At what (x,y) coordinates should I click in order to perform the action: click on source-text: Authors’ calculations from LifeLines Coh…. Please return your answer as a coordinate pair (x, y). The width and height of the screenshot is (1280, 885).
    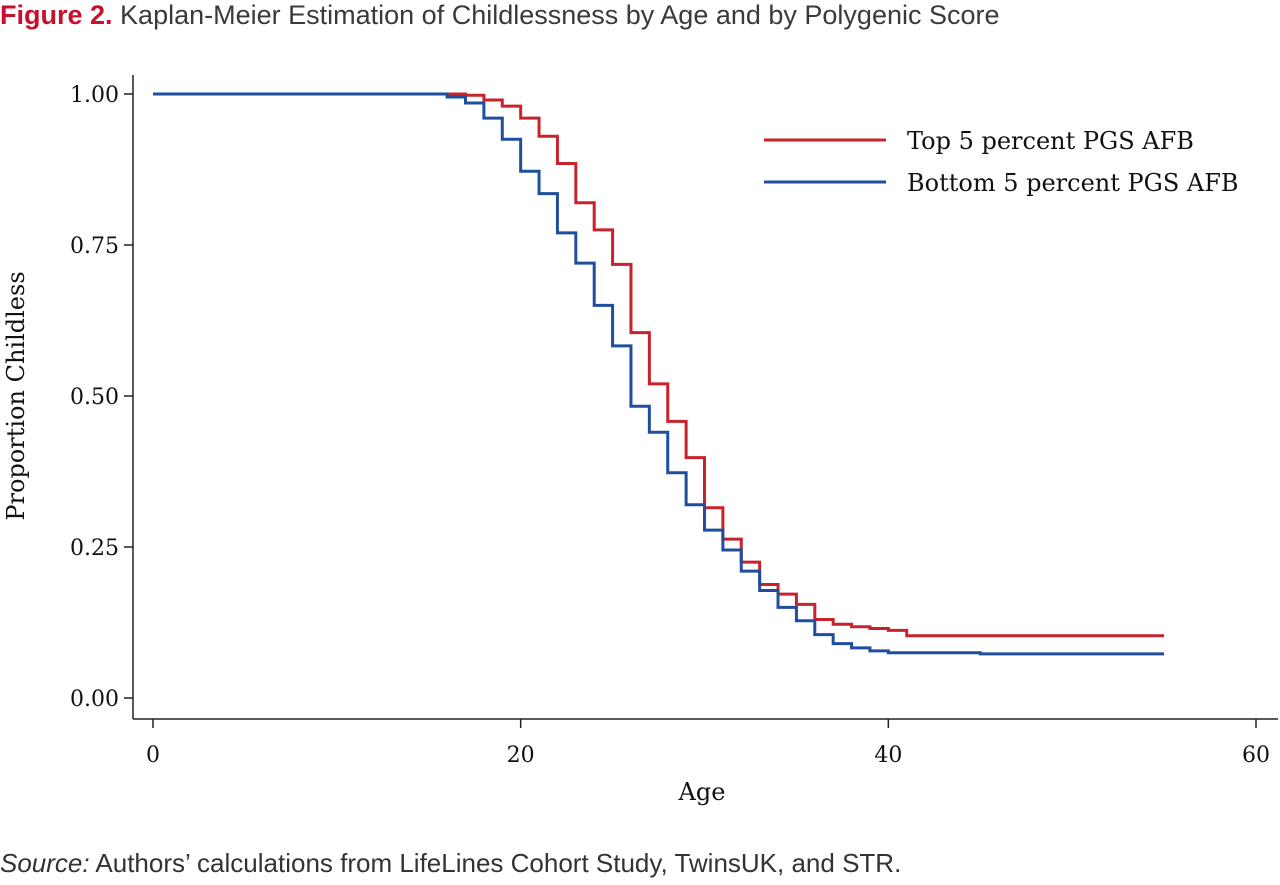
    Looking at the image, I should click on (498, 863).